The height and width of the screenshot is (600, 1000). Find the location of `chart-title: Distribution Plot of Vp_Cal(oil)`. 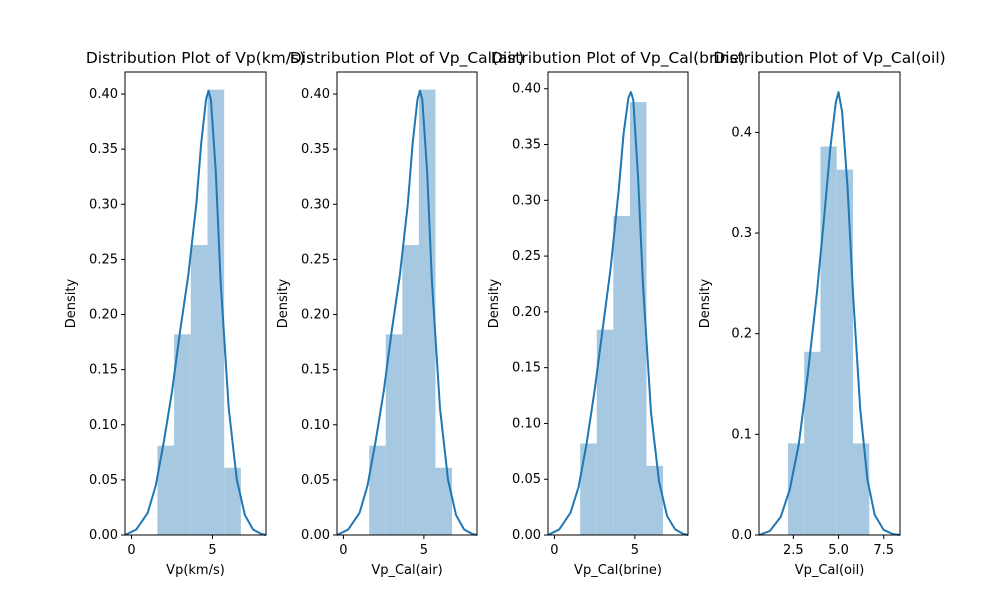

chart-title: Distribution Plot of Vp_Cal(oil) is located at coordinates (829, 58).